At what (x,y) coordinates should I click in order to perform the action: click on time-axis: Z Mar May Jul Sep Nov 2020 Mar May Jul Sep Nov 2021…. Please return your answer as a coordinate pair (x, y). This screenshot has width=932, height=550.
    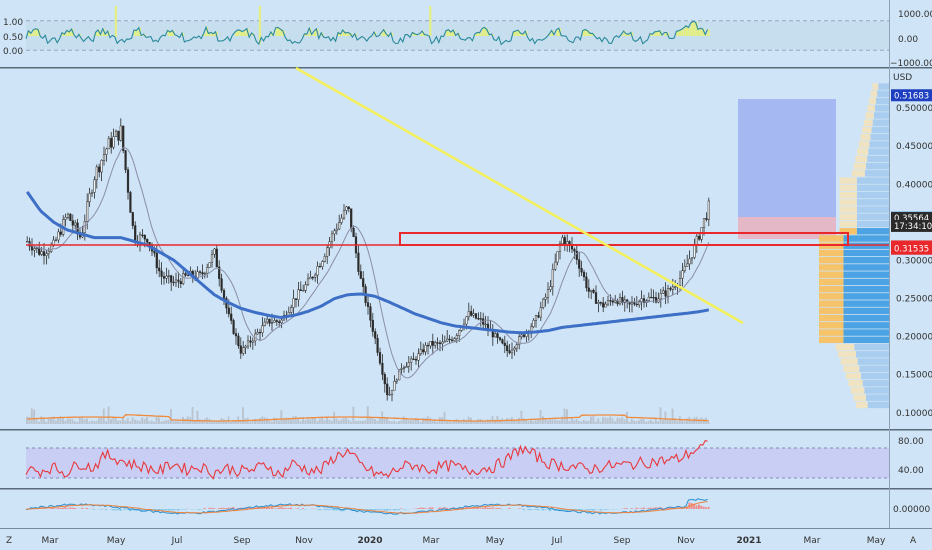
    Looking at the image, I should click on (461, 541).